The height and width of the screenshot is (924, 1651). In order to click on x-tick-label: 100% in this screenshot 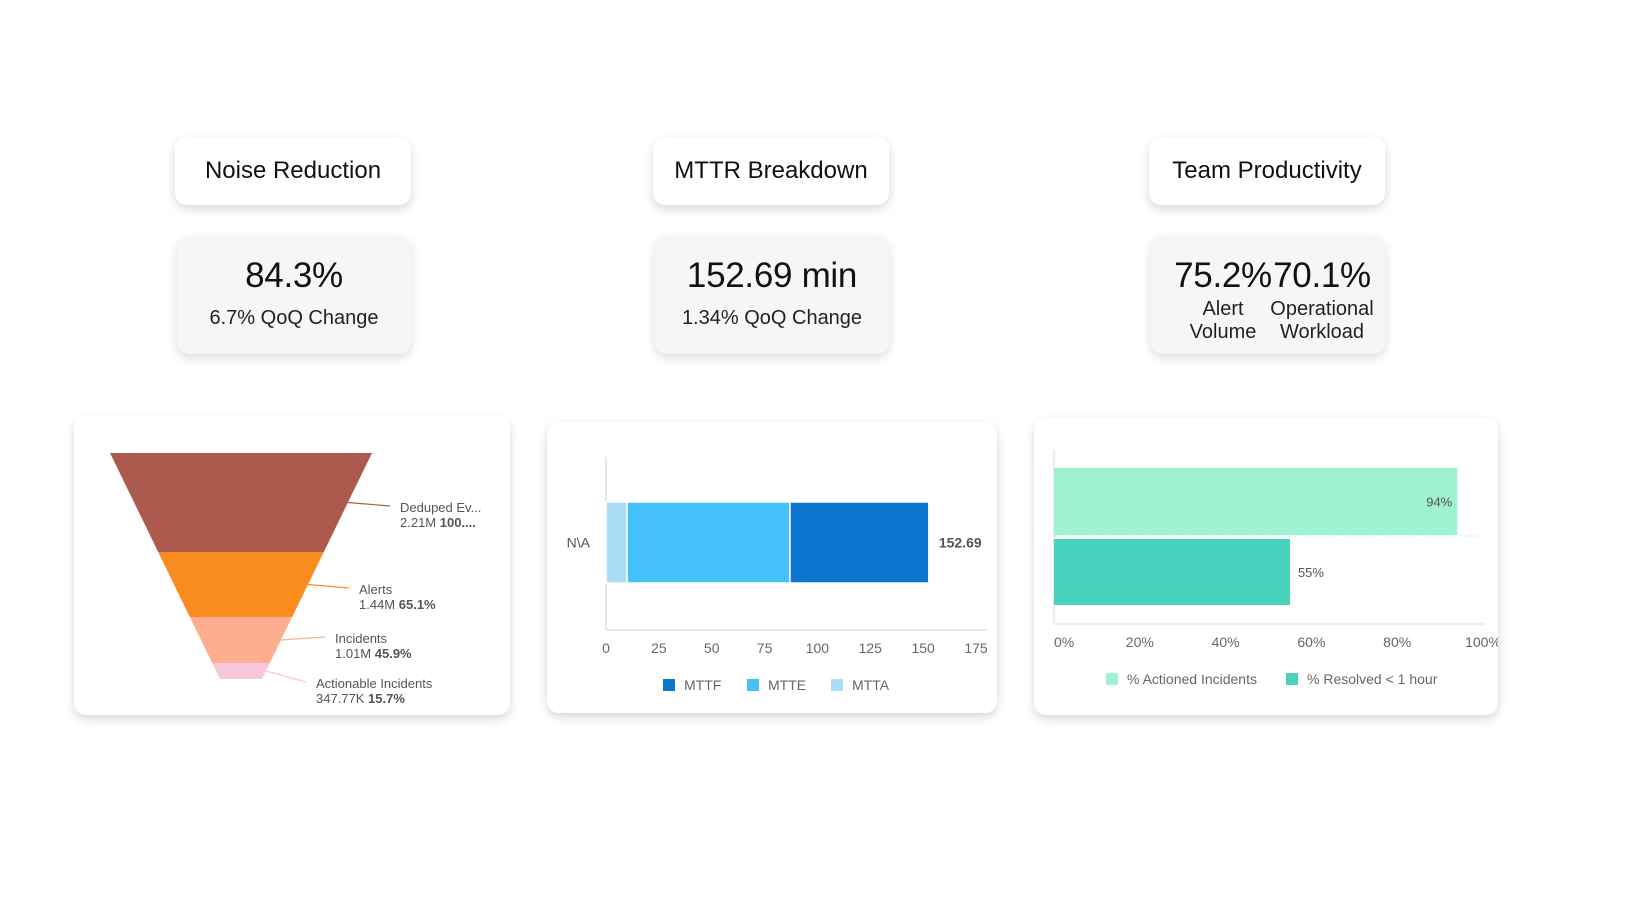, I will do `click(1481, 642)`.